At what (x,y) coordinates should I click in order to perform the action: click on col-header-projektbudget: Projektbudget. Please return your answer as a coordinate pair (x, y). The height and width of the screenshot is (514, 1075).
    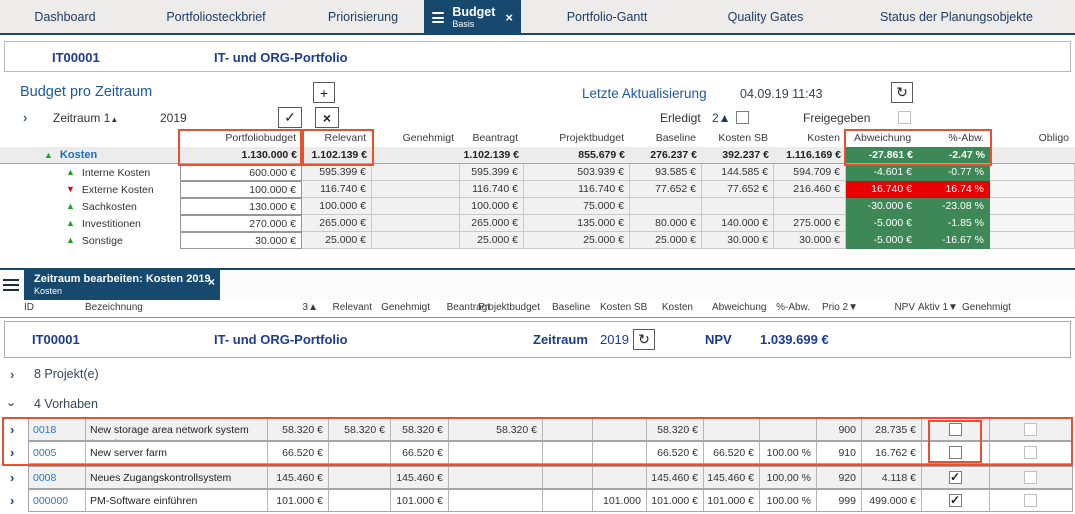
    Looking at the image, I should click on (591, 138).